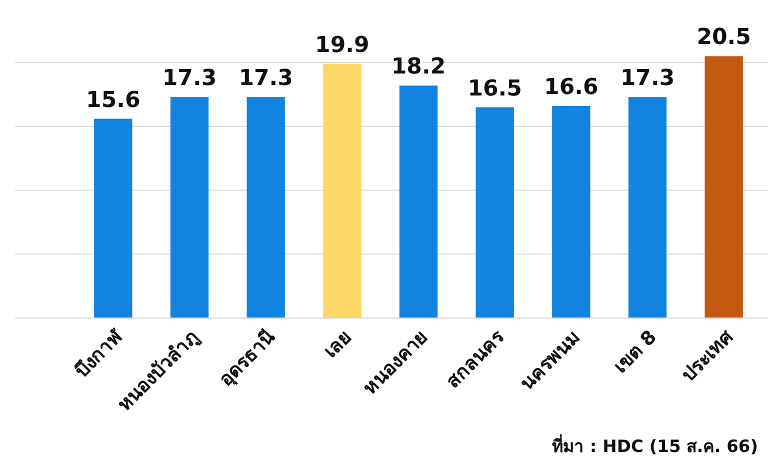 The image size is (768, 462). Describe the element at coordinates (113, 100) in the screenshot. I see `data-label: 15.6` at that location.